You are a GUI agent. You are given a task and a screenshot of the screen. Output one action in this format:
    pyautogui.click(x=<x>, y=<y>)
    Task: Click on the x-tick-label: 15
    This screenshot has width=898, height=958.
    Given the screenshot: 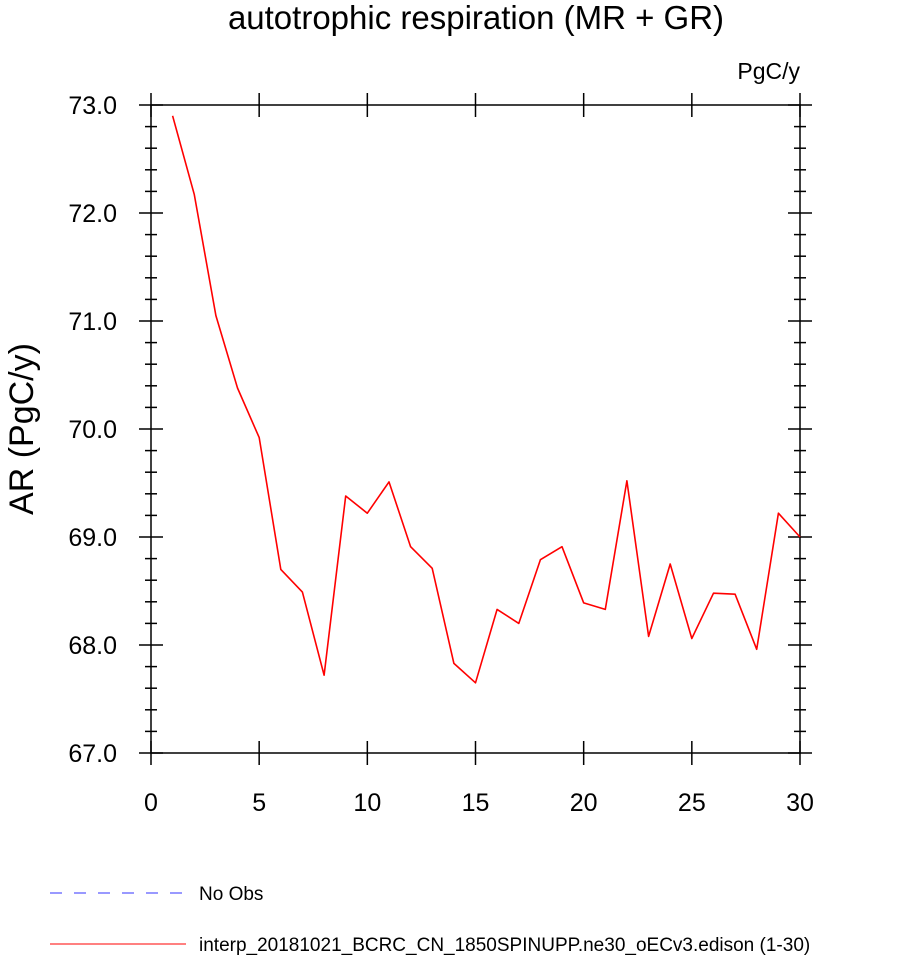 What is the action you would take?
    pyautogui.click(x=476, y=803)
    